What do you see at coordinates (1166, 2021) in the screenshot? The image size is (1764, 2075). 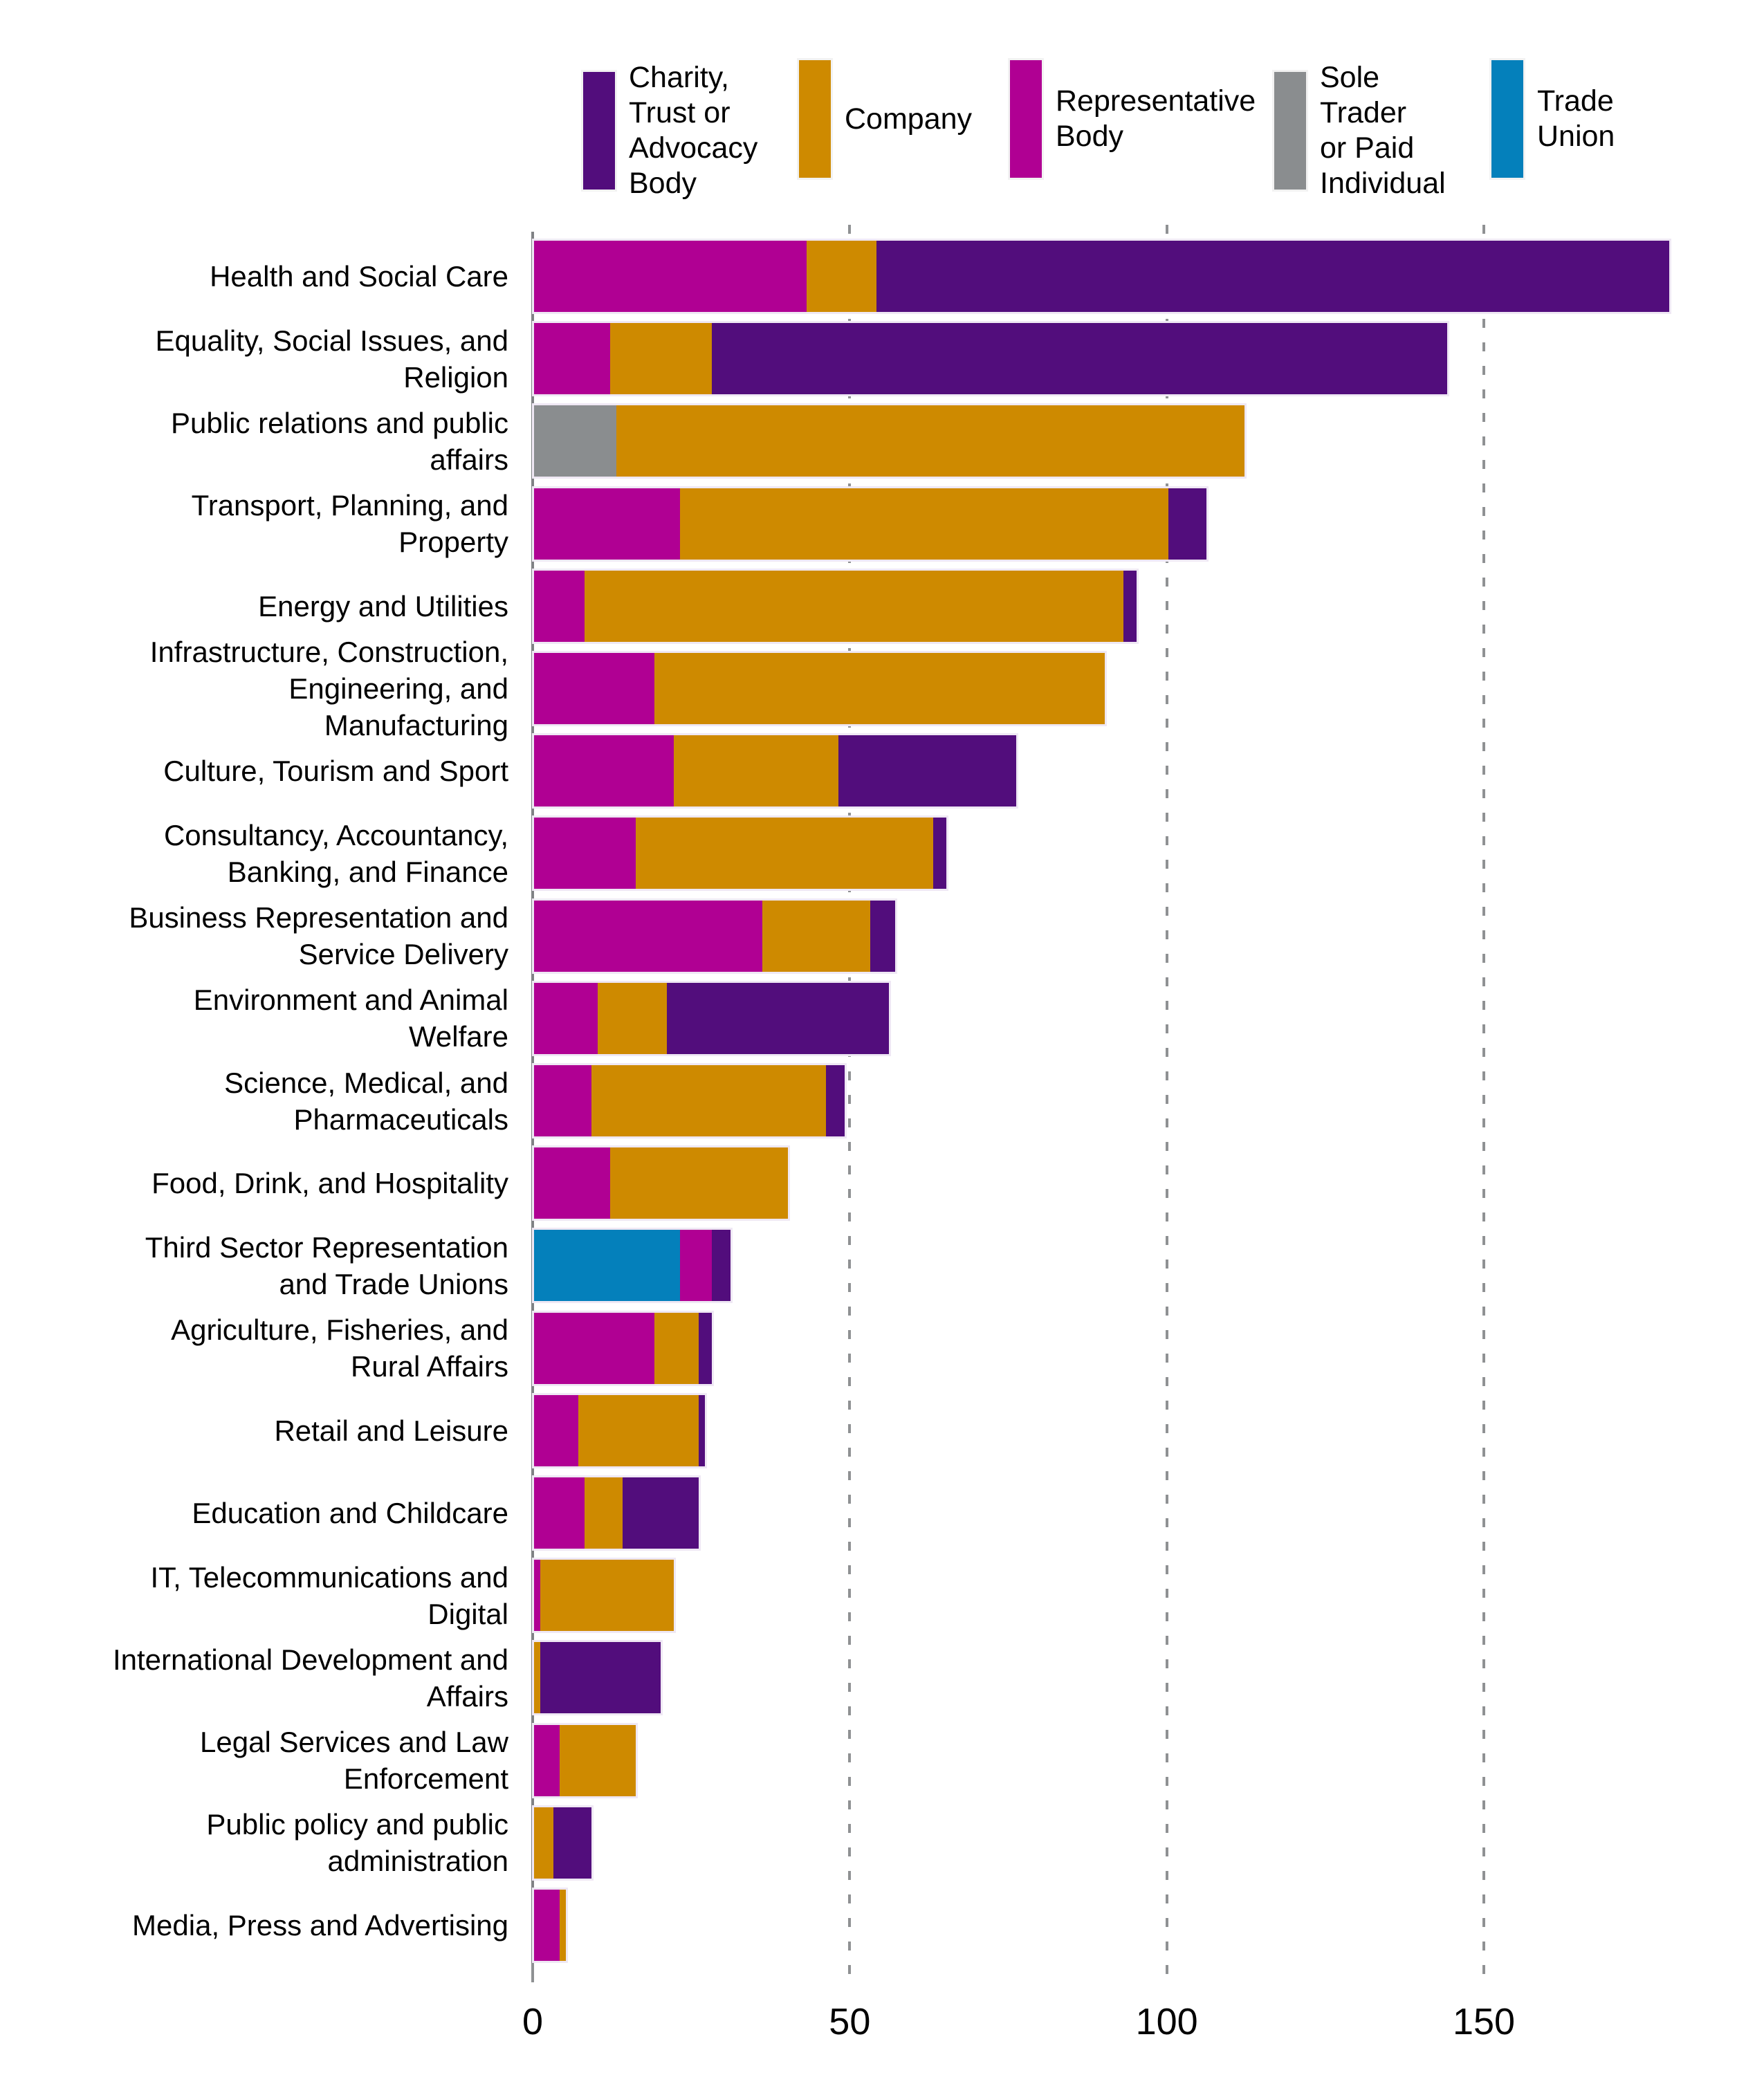 I see `x-tick-label-100: 100` at bounding box center [1166, 2021].